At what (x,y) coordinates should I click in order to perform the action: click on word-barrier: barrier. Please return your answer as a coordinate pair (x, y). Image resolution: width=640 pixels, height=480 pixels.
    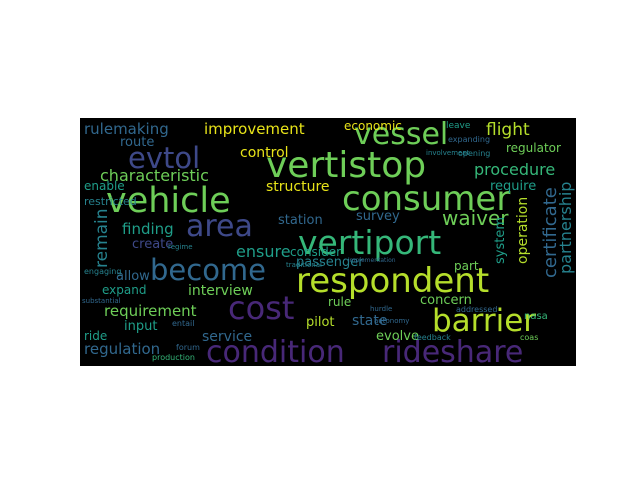
    Looking at the image, I should click on (484, 321).